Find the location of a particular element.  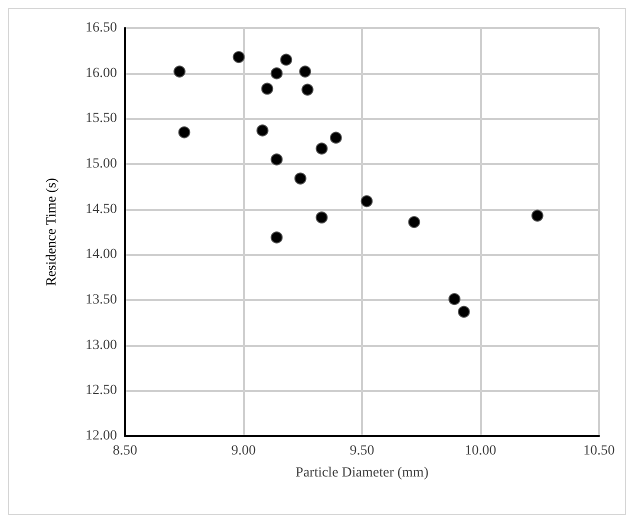

y-tick-label: 14.00 is located at coordinates (101, 254).